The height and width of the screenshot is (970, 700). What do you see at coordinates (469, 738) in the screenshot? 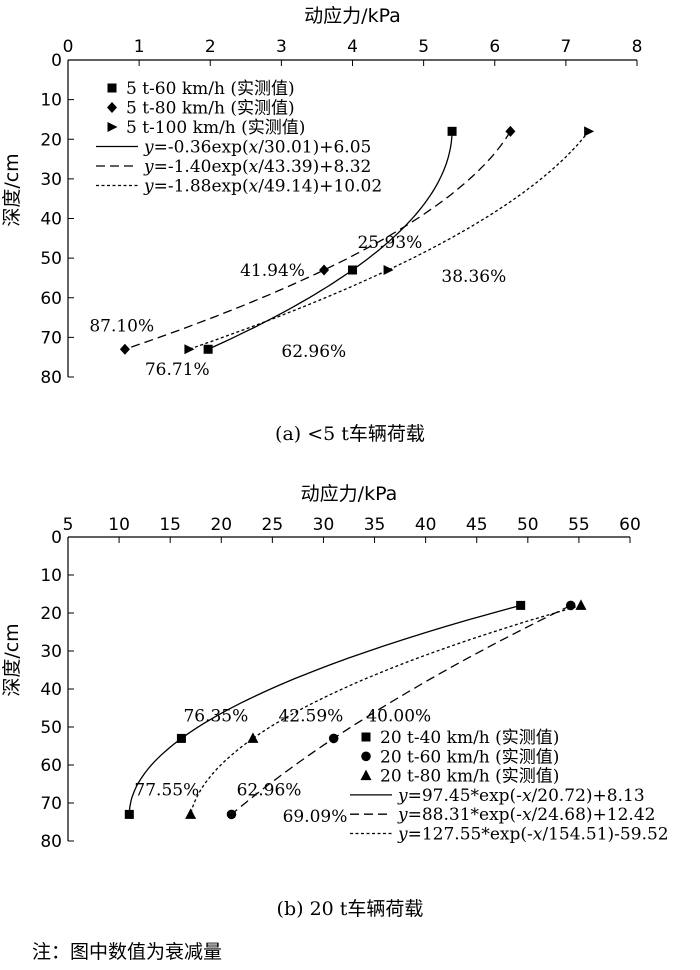
I see `legend-entry: 20 t-40 km/h (实测值)` at bounding box center [469, 738].